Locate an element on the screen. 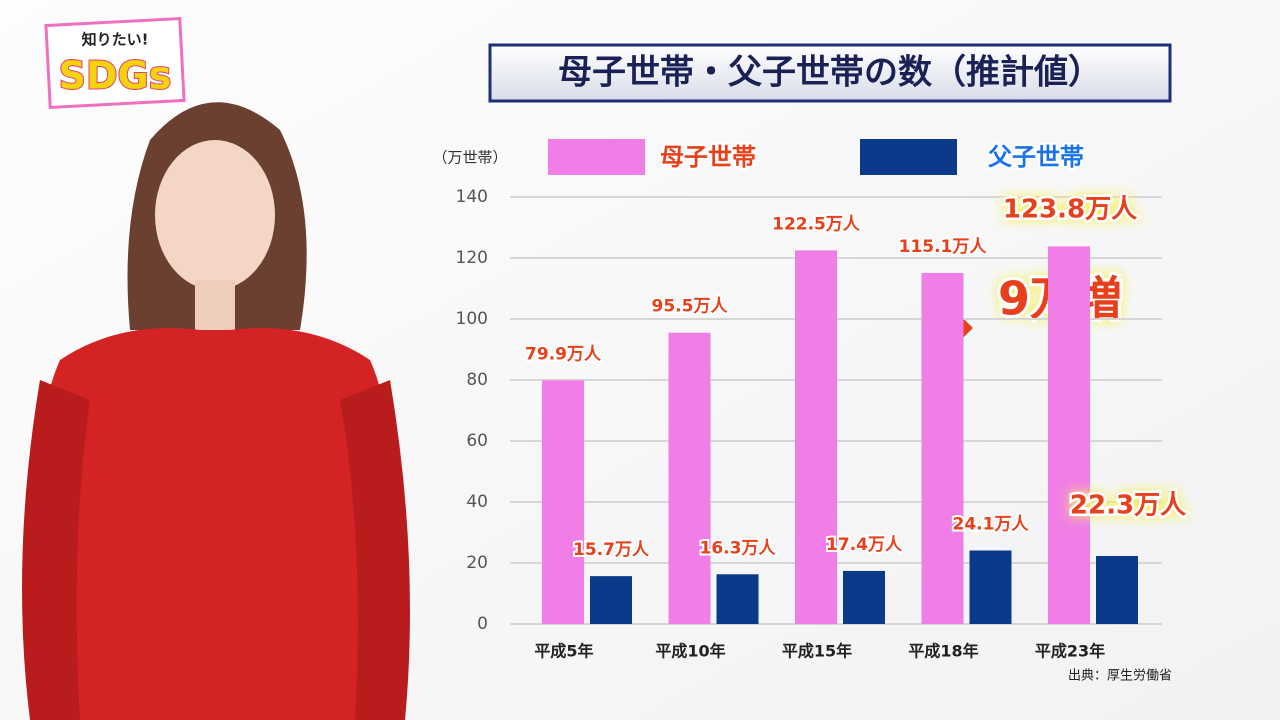  value-label: 16.3万人 is located at coordinates (738, 548).